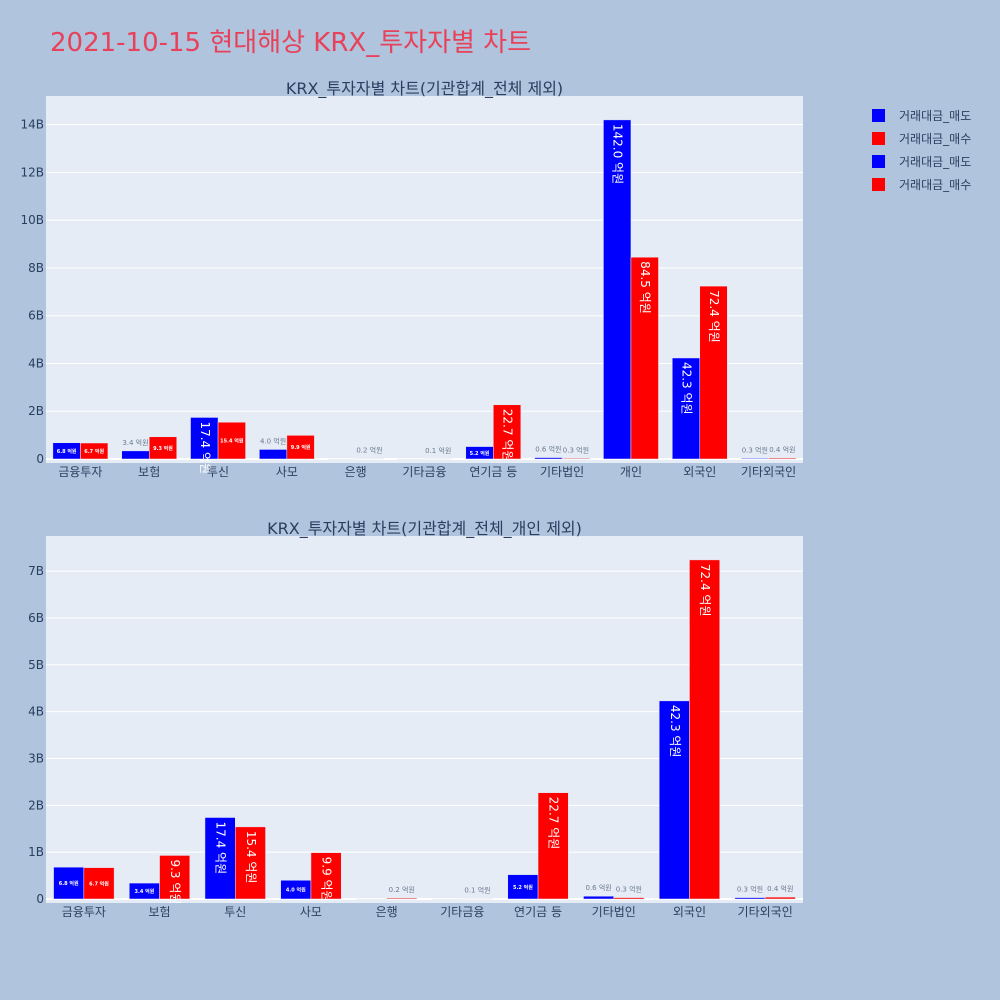 This screenshot has width=1000, height=1000. What do you see at coordinates (32, 125) in the screenshot?
I see `y-tick-label: 14B` at bounding box center [32, 125].